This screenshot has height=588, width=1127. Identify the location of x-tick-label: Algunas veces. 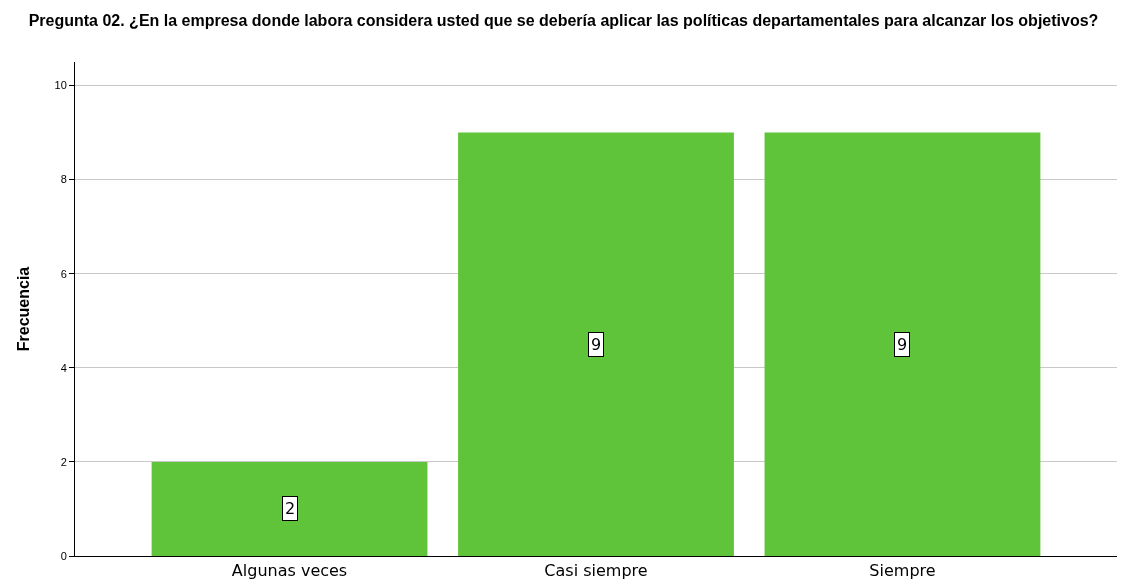
(289, 571).